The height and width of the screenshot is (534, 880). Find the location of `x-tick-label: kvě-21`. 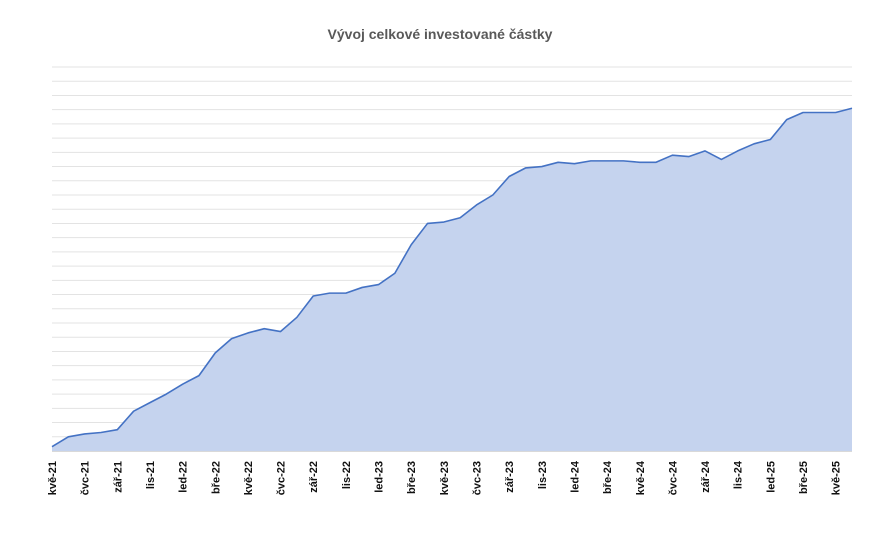

x-tick-label: kvě-21 is located at coordinates (53, 478).